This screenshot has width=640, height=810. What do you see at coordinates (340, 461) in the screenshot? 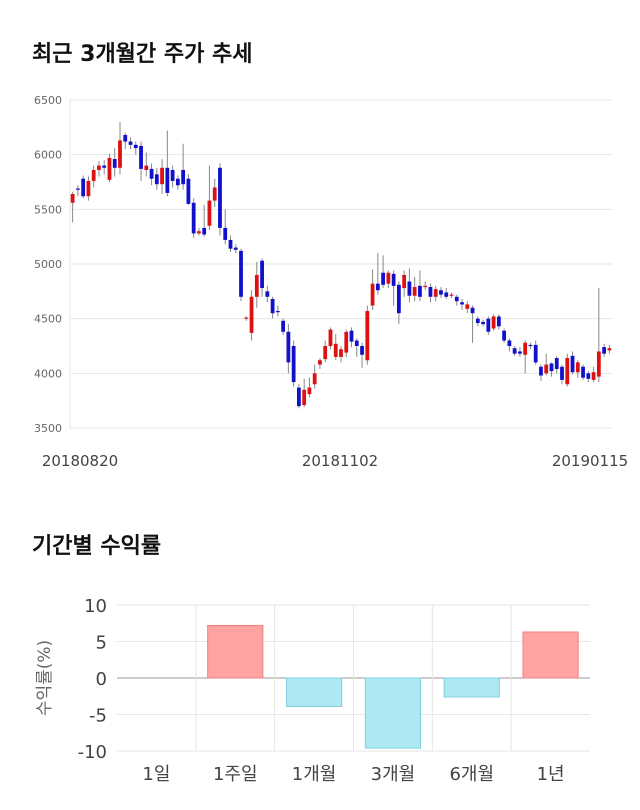
I see `candle-x-tick-label: 20181102` at bounding box center [340, 461].